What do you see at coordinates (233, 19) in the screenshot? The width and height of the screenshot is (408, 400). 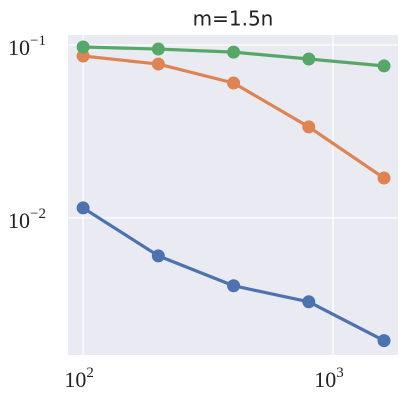 I see `chart-title: m=1.5n` at bounding box center [233, 19].